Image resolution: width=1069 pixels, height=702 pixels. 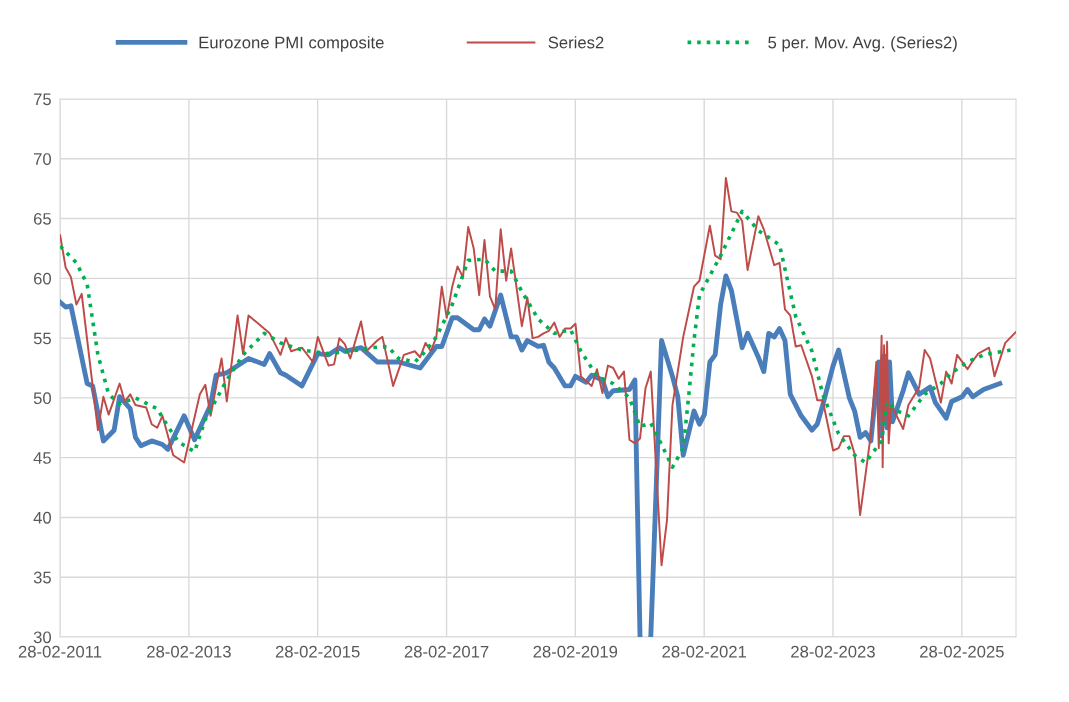 I want to click on y-tick-label: 45, so click(x=42, y=458).